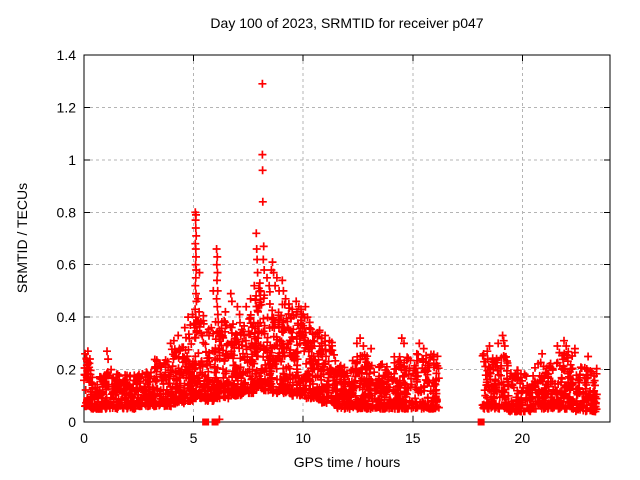 The image size is (640, 480). I want to click on y-tick-label: 0.8, so click(67, 212).